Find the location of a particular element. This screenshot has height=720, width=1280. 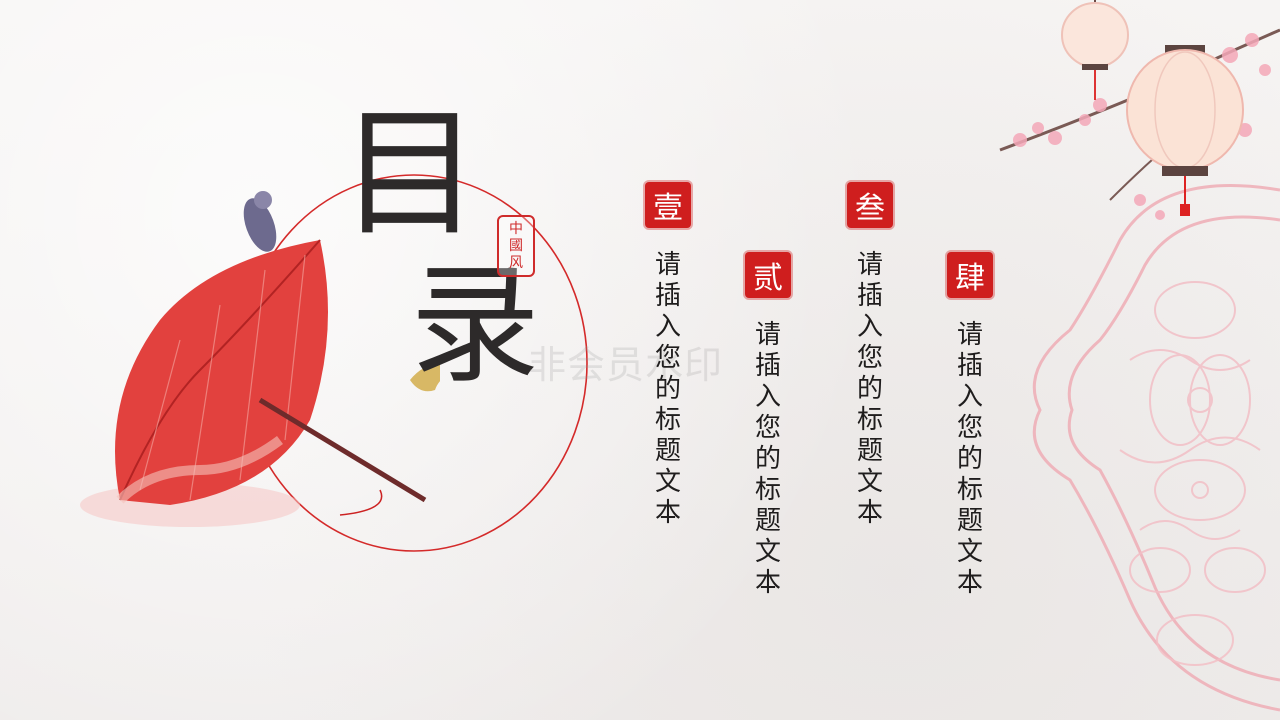

section-1-title: 请插入您的标题文本 is located at coordinates (667, 389).